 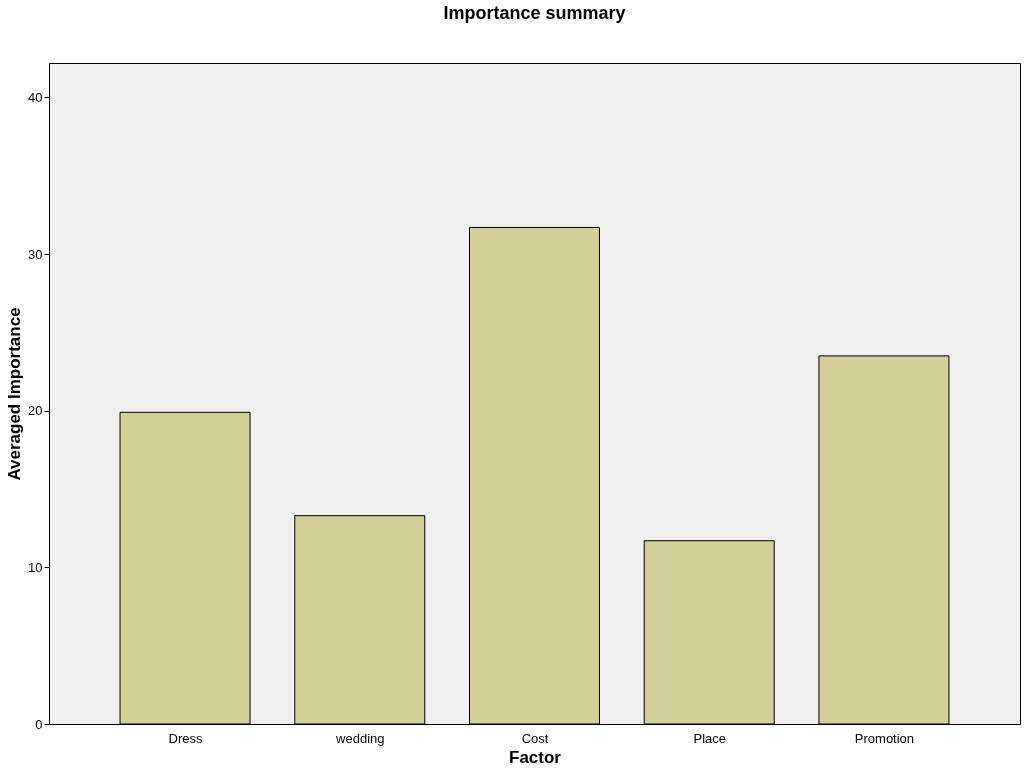 I want to click on chart-title: Importance summary, so click(x=534, y=13).